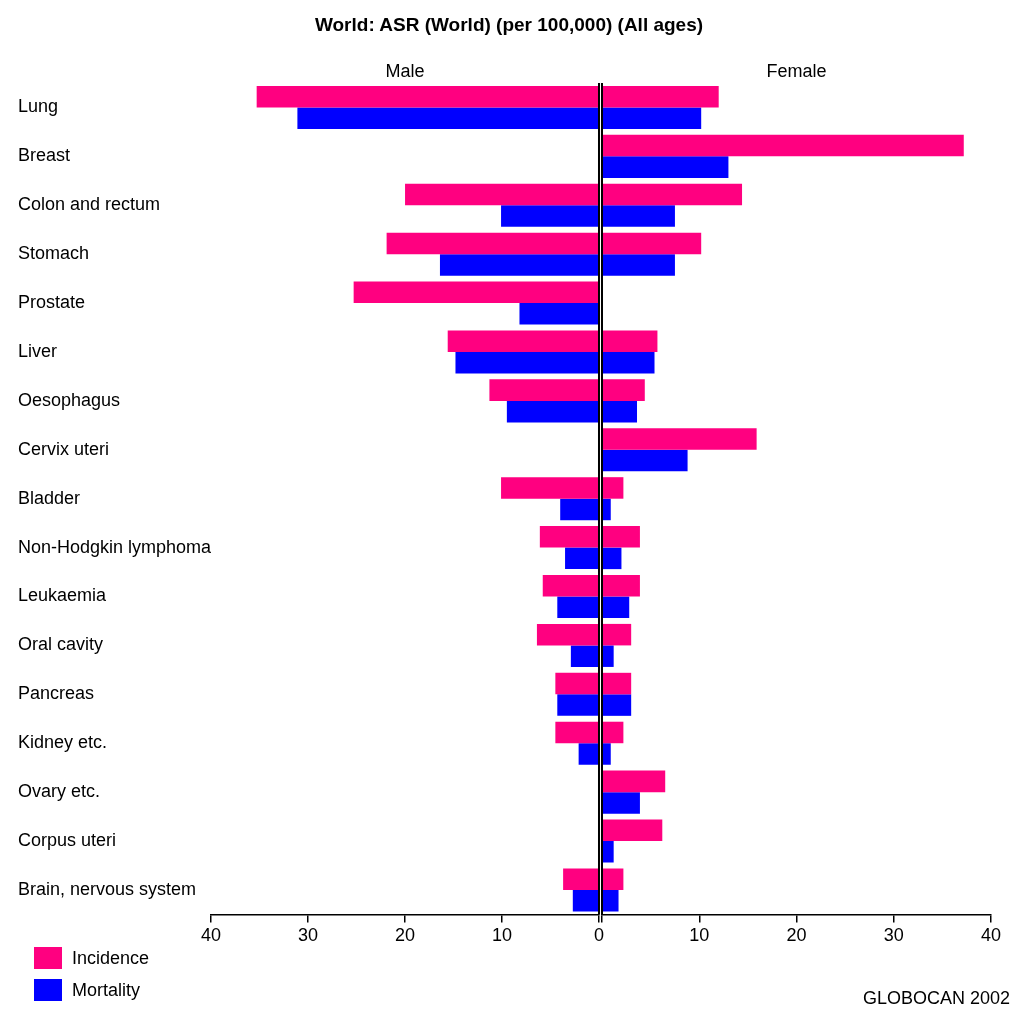 This screenshot has width=1018, height=1012. I want to click on y-tick-label: Stomach, so click(54, 253).